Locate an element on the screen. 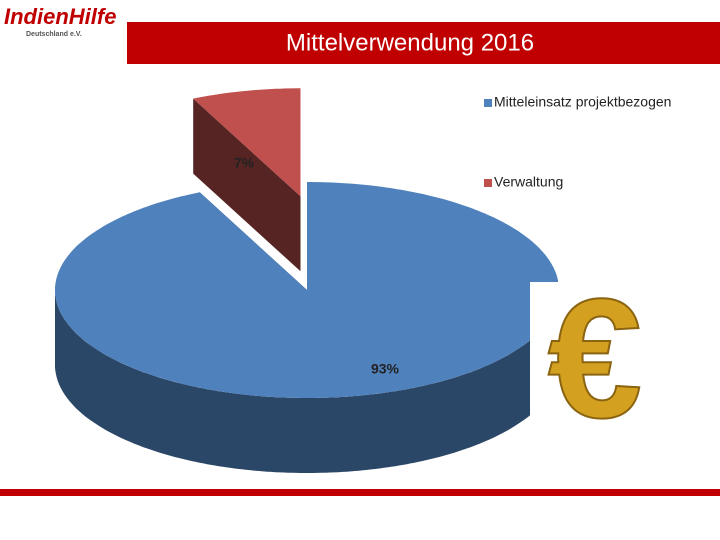 The height and width of the screenshot is (540, 720). bottom-rule is located at coordinates (360, 492).